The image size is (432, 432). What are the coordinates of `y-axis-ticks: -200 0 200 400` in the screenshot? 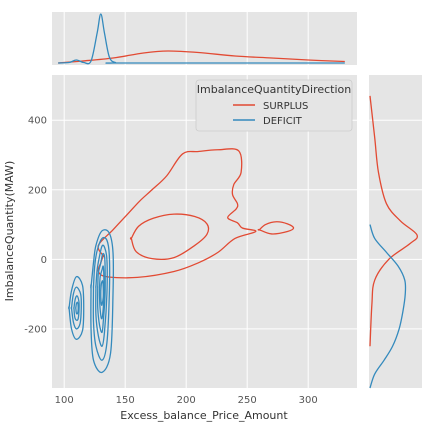 It's located at (35, 226).